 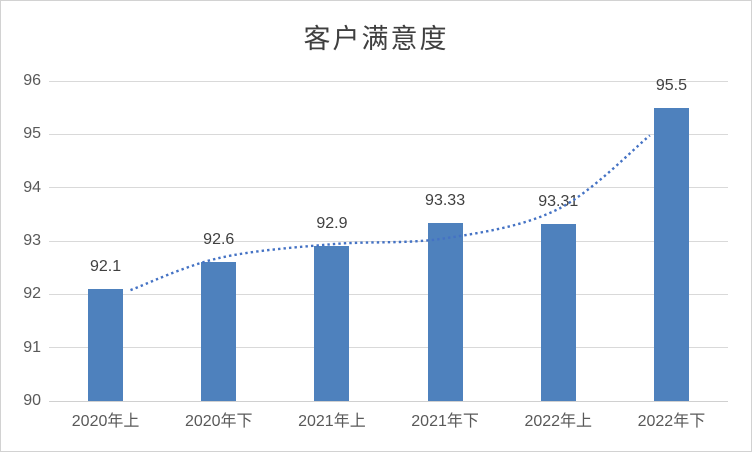 I want to click on bar-value-label: 92.1, so click(x=106, y=266).